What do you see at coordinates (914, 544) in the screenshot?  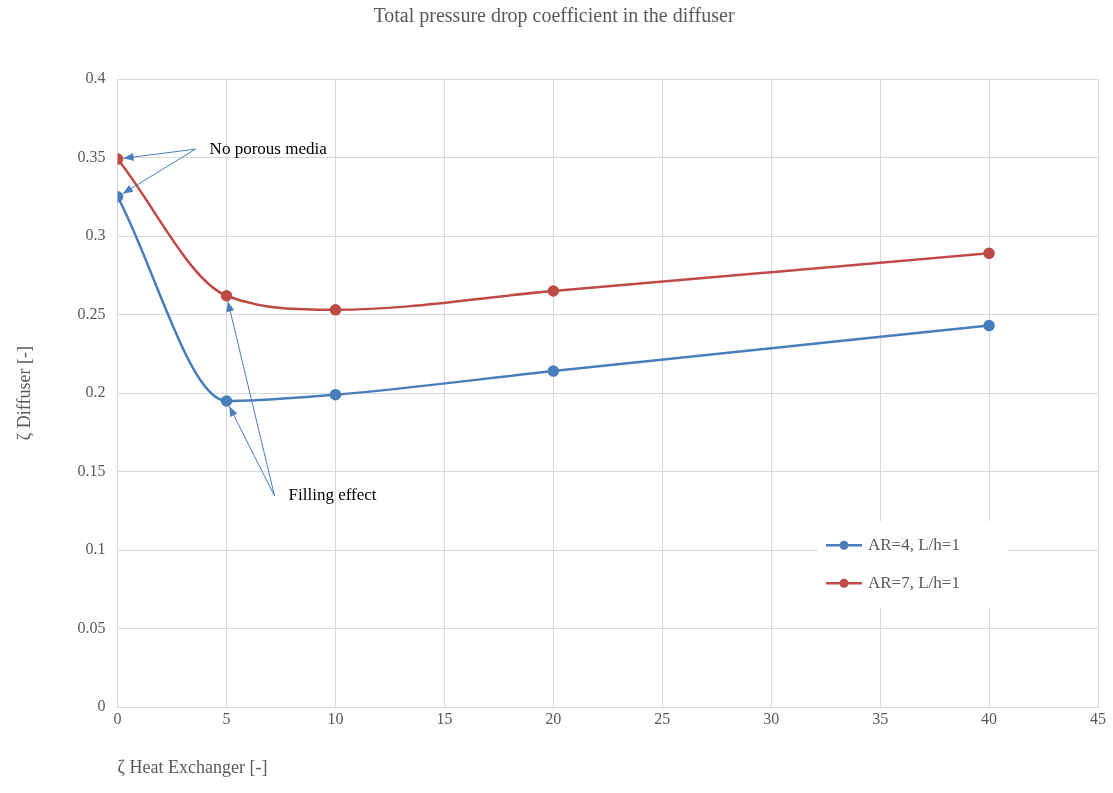 I see `legend-label: AR=4, L/h=1` at bounding box center [914, 544].